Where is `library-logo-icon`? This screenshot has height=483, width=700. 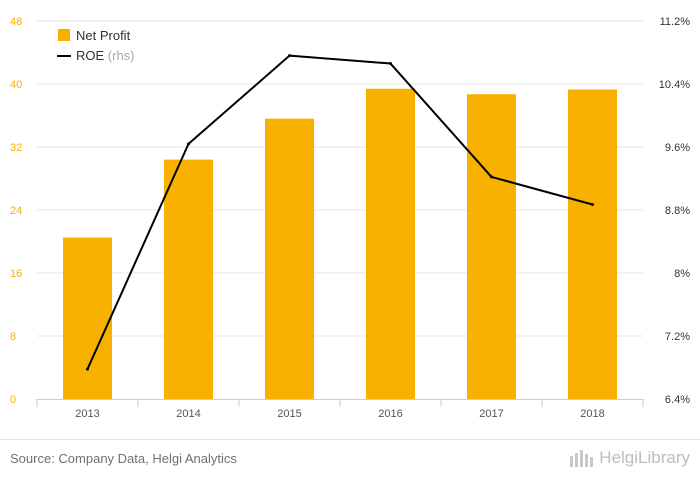 library-logo-icon is located at coordinates (582, 458).